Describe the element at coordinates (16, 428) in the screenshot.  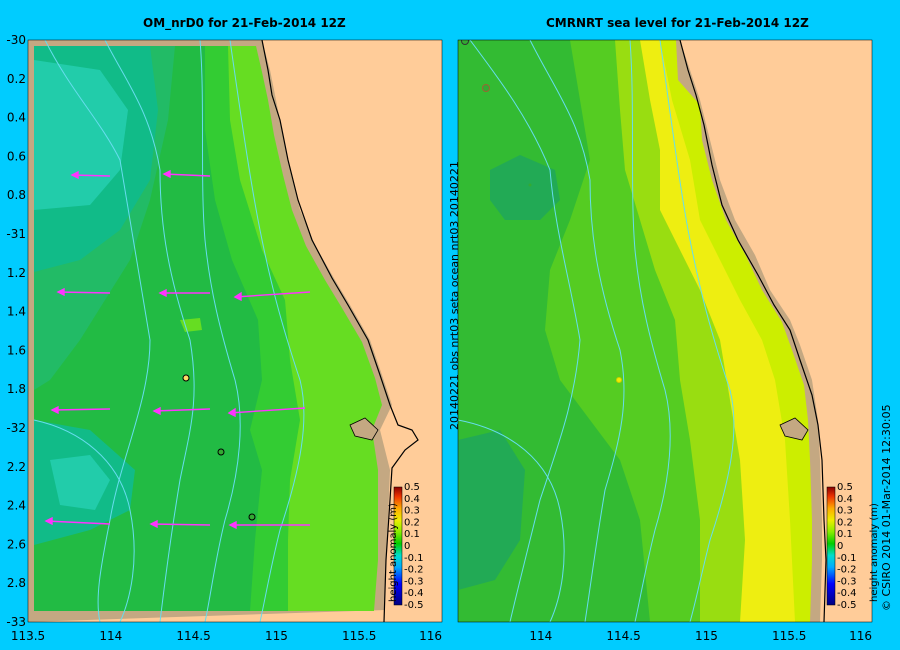
I see `y-tick-label: -32` at that location.